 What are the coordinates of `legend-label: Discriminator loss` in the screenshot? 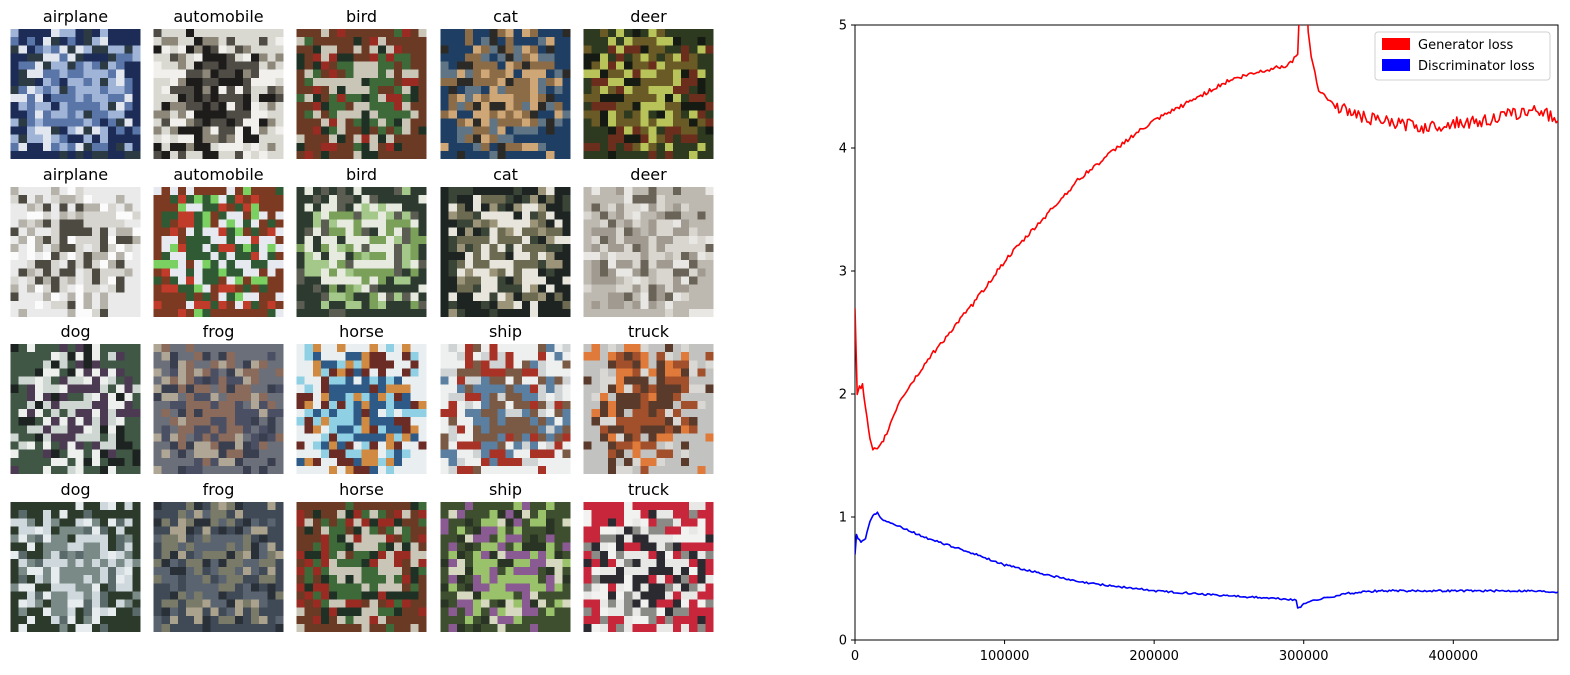 It's located at (1476, 66).